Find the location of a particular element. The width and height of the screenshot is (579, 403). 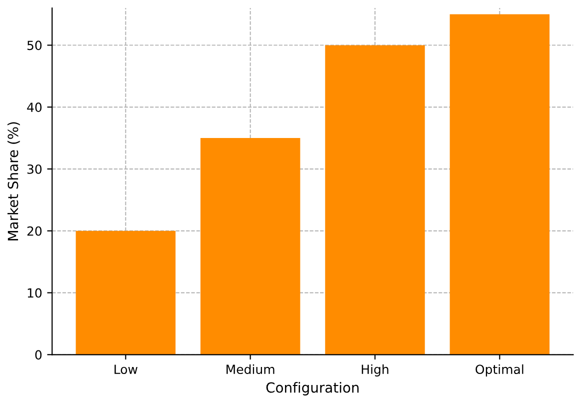

x-tick-label: Low is located at coordinates (126, 369).